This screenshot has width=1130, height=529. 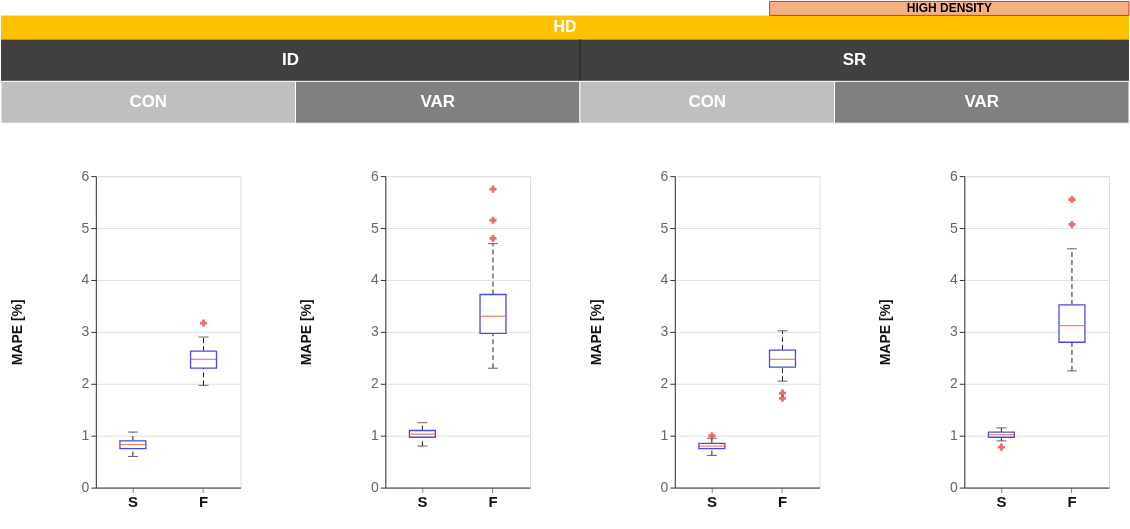 I want to click on text: ID, so click(x=290, y=60).